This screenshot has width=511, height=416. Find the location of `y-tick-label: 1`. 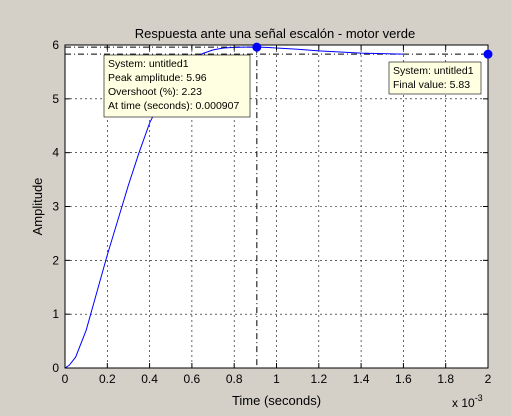

y-tick-label: 1 is located at coordinates (55, 314).